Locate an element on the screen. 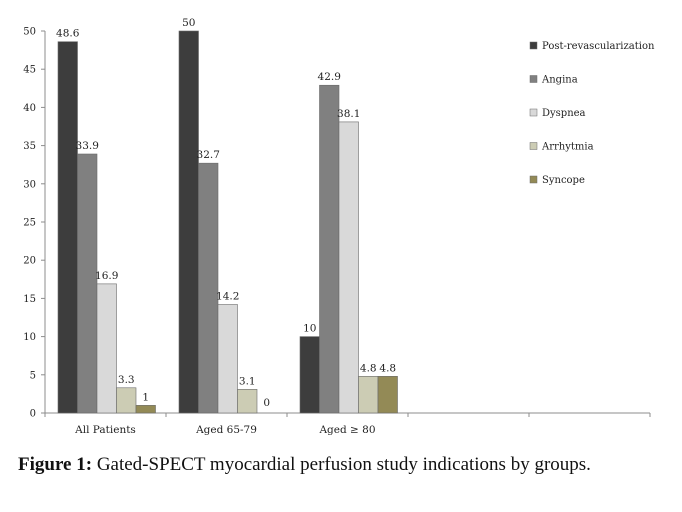 The image size is (682, 512). bar-post-revascularization-all-patients is located at coordinates (67, 227).